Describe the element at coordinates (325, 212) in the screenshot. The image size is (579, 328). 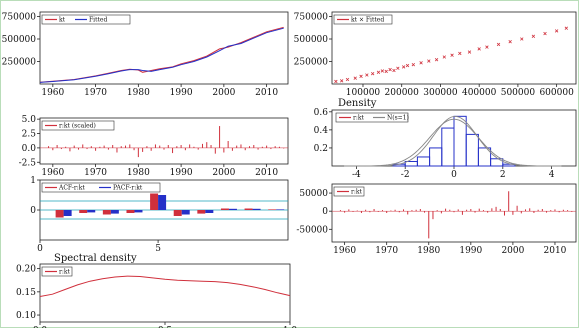
I see `p6-y-tick-label: 0` at that location.